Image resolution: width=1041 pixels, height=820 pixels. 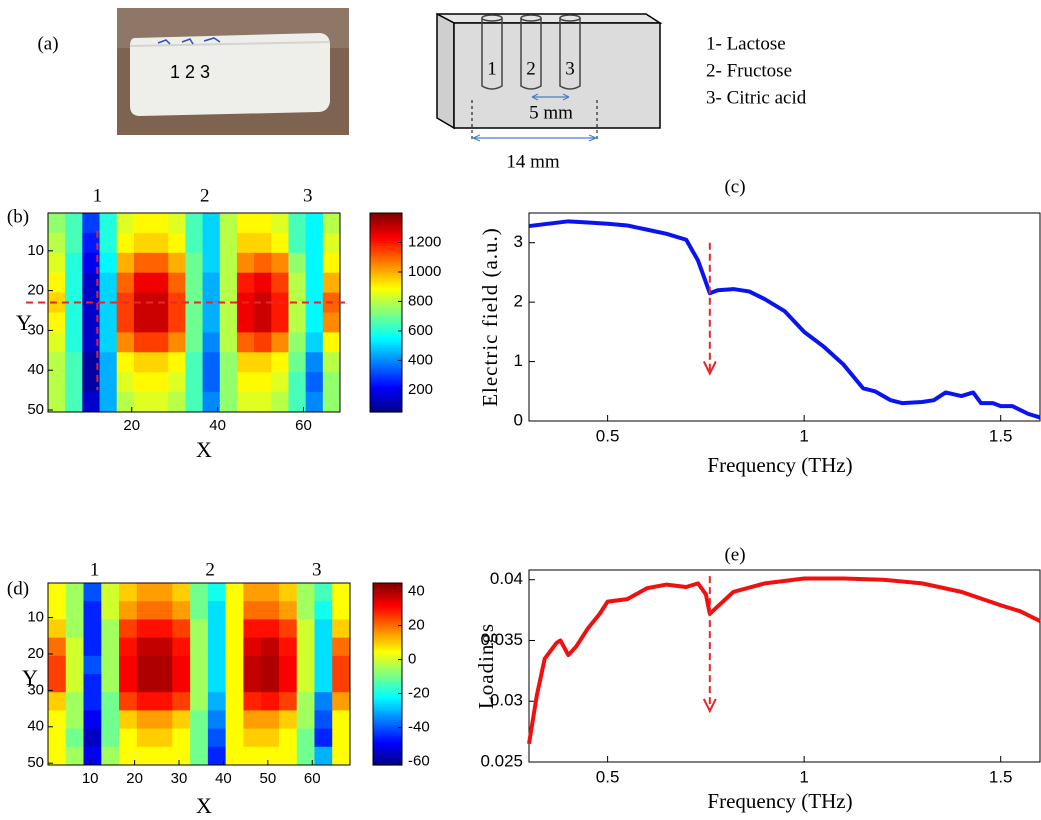 What do you see at coordinates (419, 761) in the screenshot?
I see `colorbar-tick-label: -60` at bounding box center [419, 761].